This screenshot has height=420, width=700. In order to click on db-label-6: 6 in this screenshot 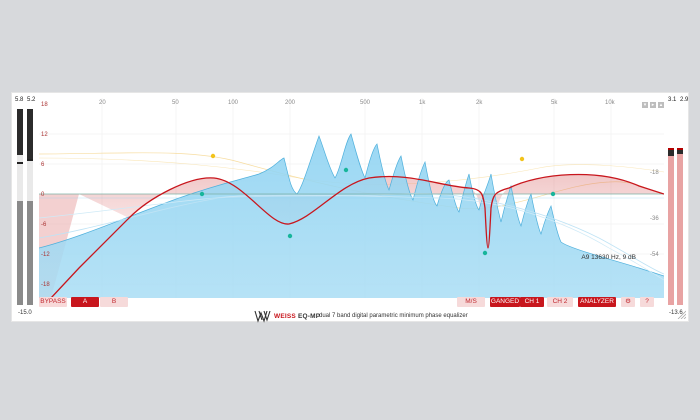, I will do `click(43, 165)`.